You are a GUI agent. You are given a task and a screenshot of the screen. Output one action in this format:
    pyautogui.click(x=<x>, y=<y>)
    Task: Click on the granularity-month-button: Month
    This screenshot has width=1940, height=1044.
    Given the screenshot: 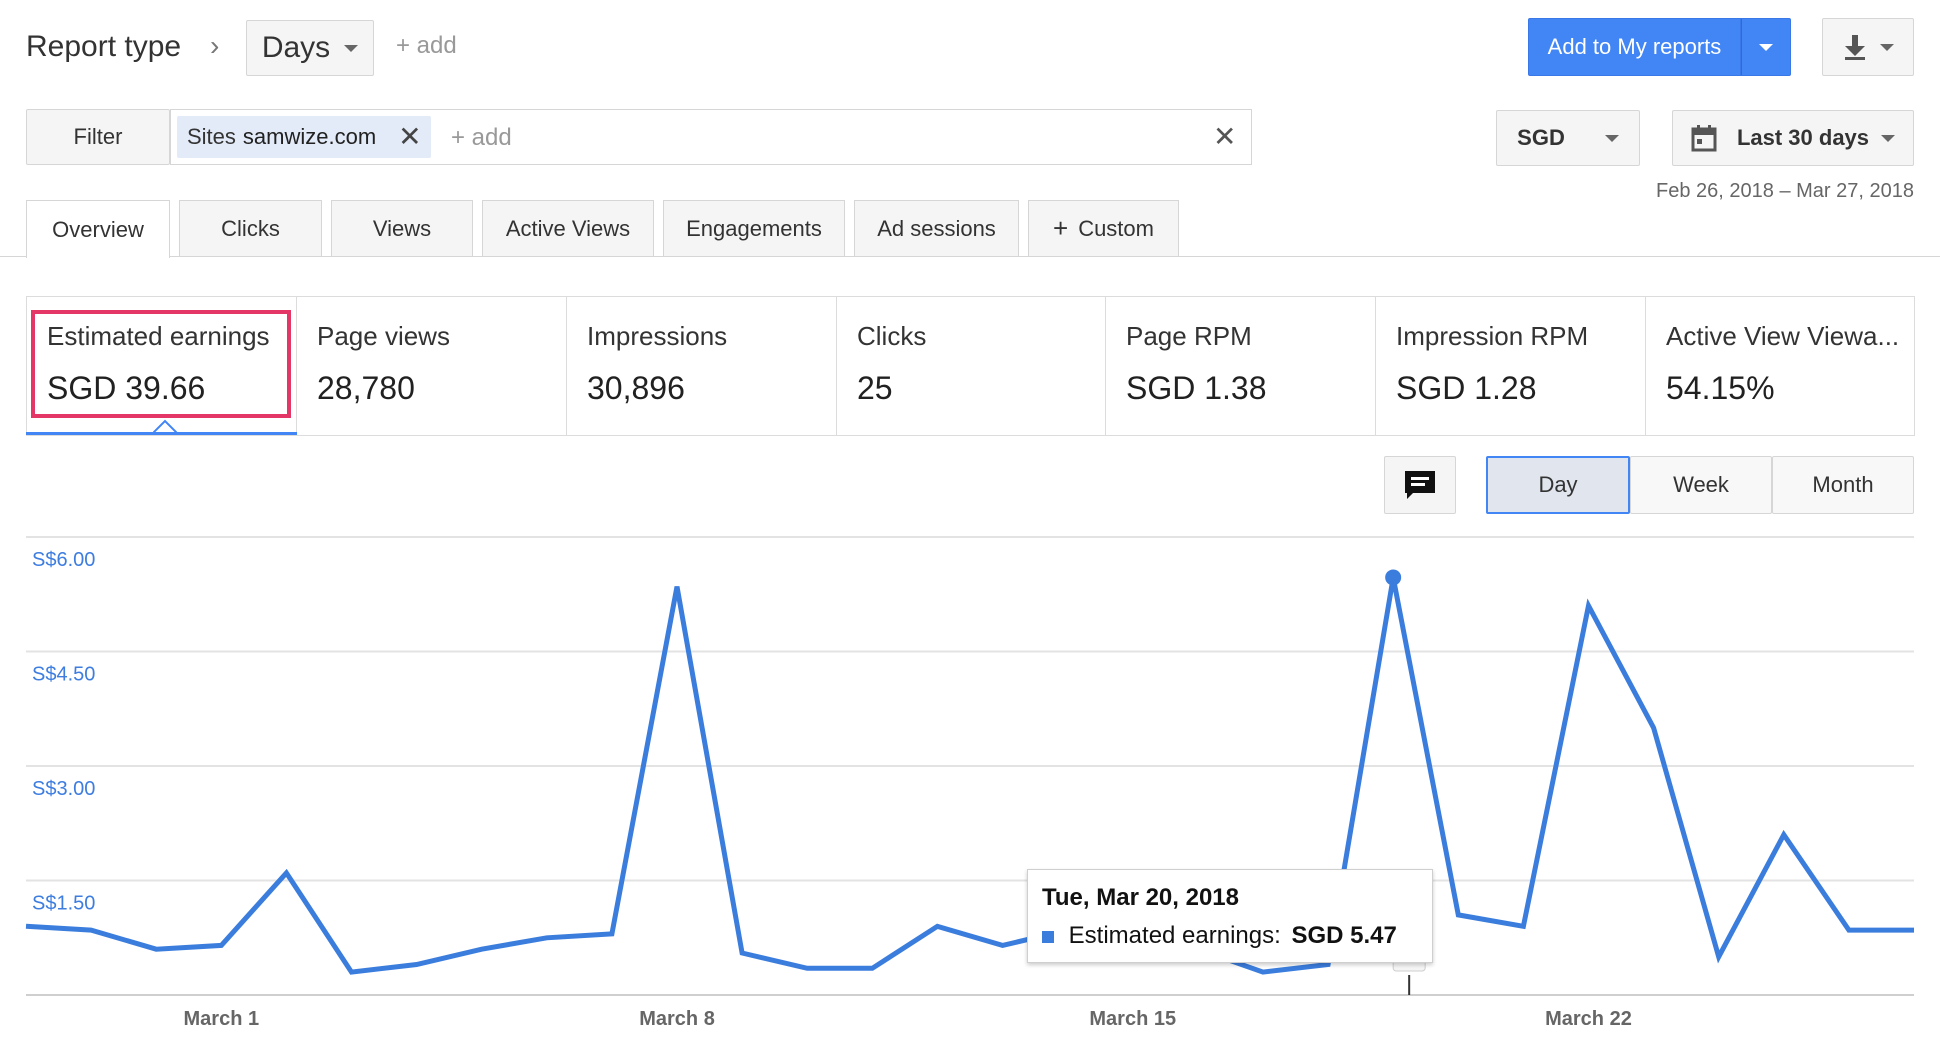 What is the action you would take?
    pyautogui.click(x=1843, y=485)
    